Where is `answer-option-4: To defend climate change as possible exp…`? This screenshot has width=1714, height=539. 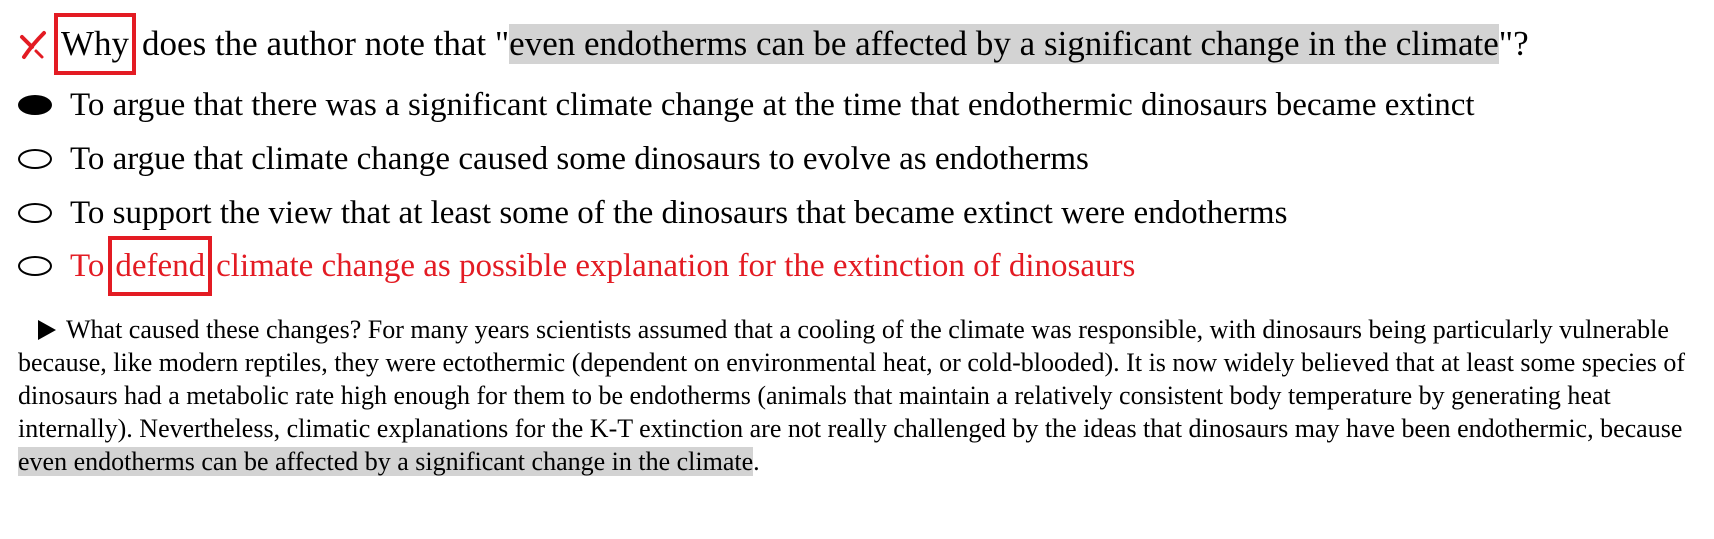
answer-option-4: To defend climate change as possible exp… is located at coordinates (577, 266).